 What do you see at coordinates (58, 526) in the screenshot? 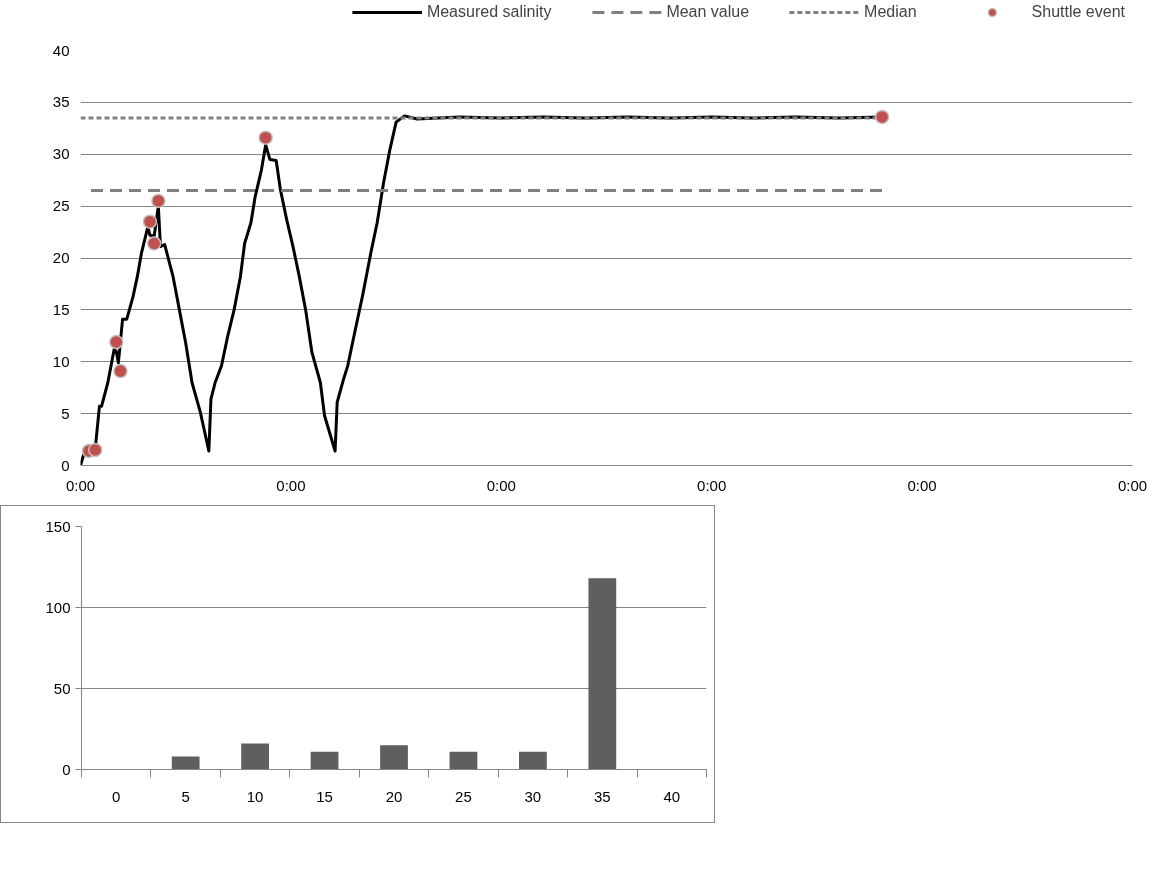
I see `y-tick-label: 150` at bounding box center [58, 526].